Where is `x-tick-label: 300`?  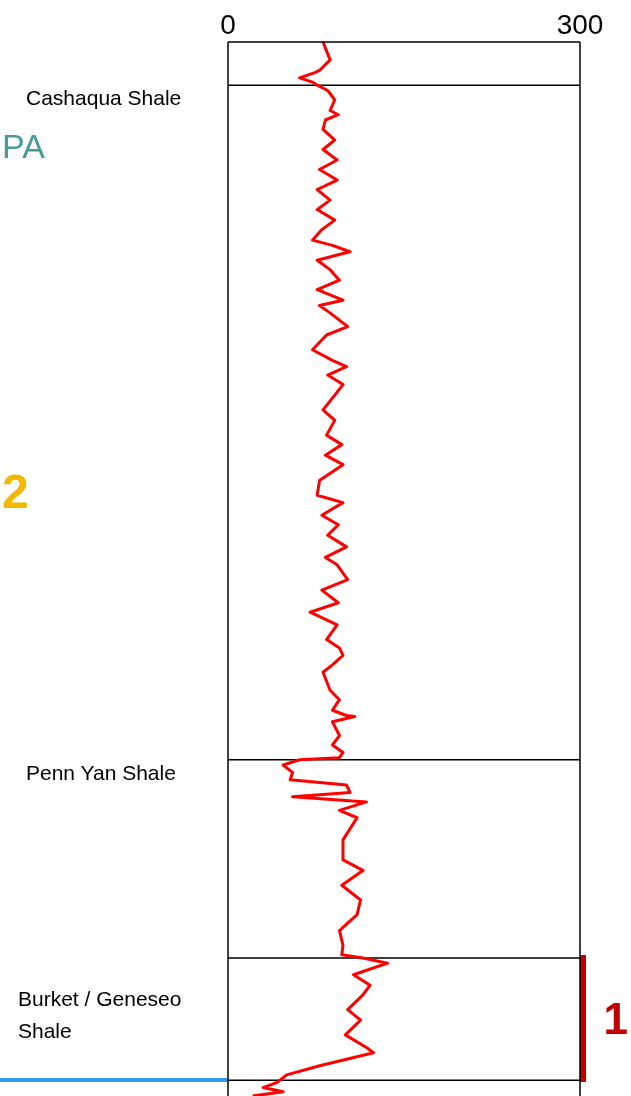
x-tick-label: 300 is located at coordinates (580, 24).